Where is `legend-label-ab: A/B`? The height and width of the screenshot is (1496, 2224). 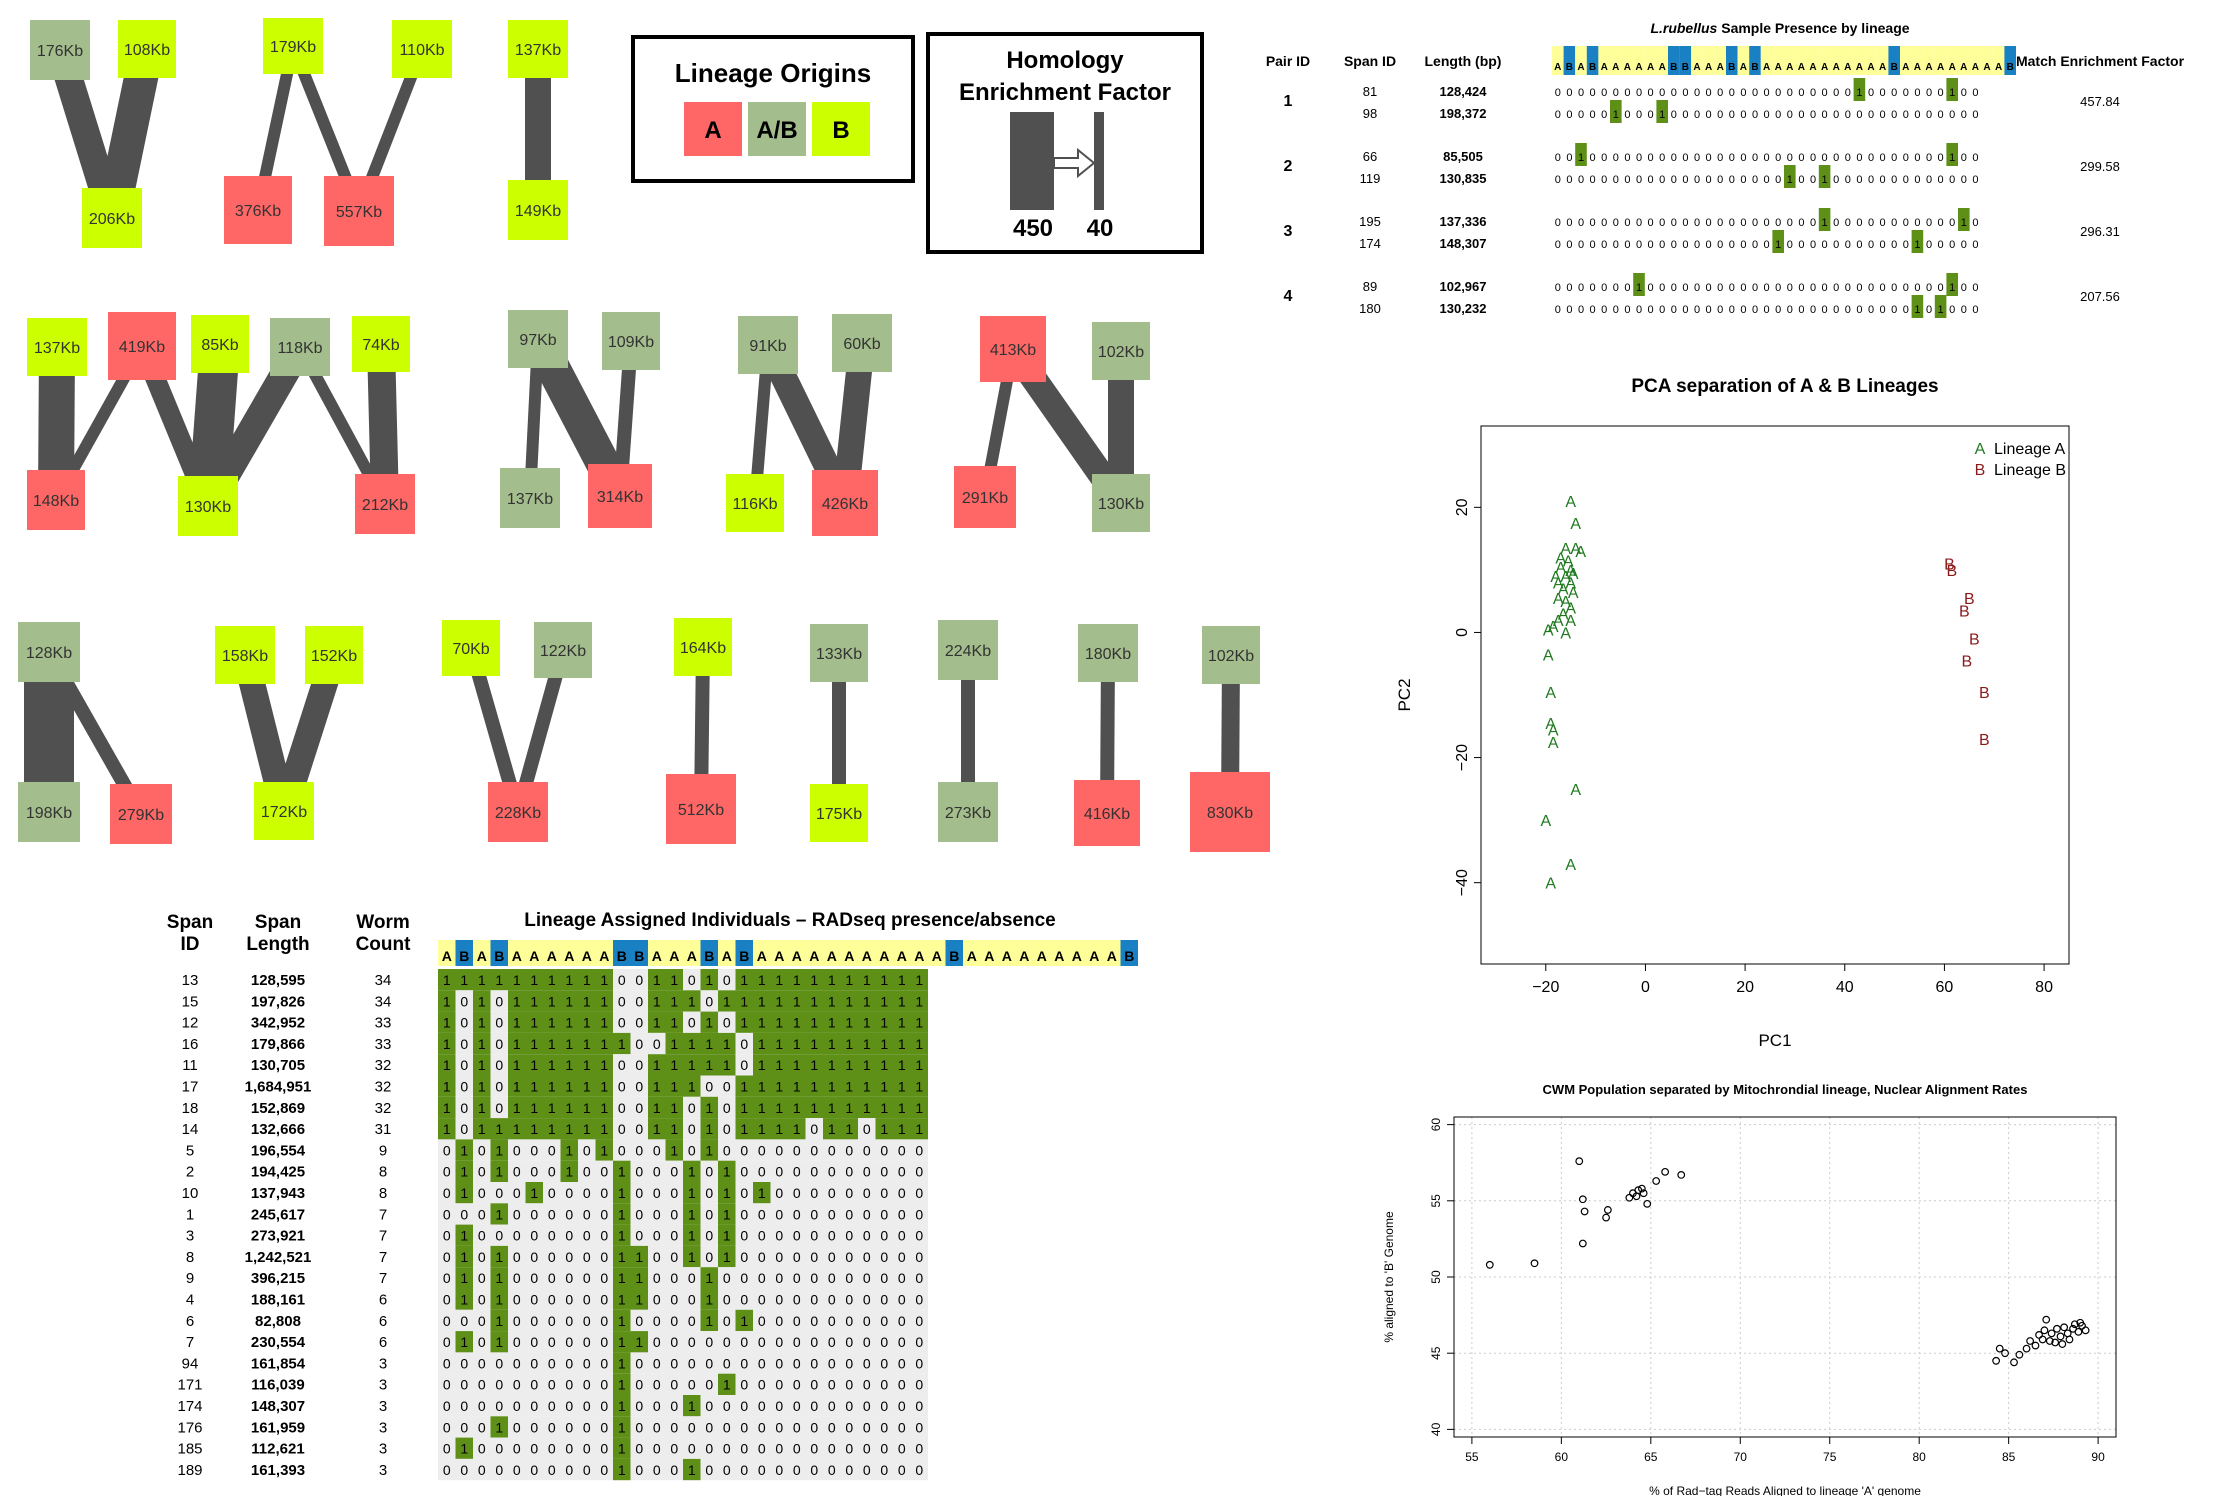 legend-label-ab: A/B is located at coordinates (776, 130).